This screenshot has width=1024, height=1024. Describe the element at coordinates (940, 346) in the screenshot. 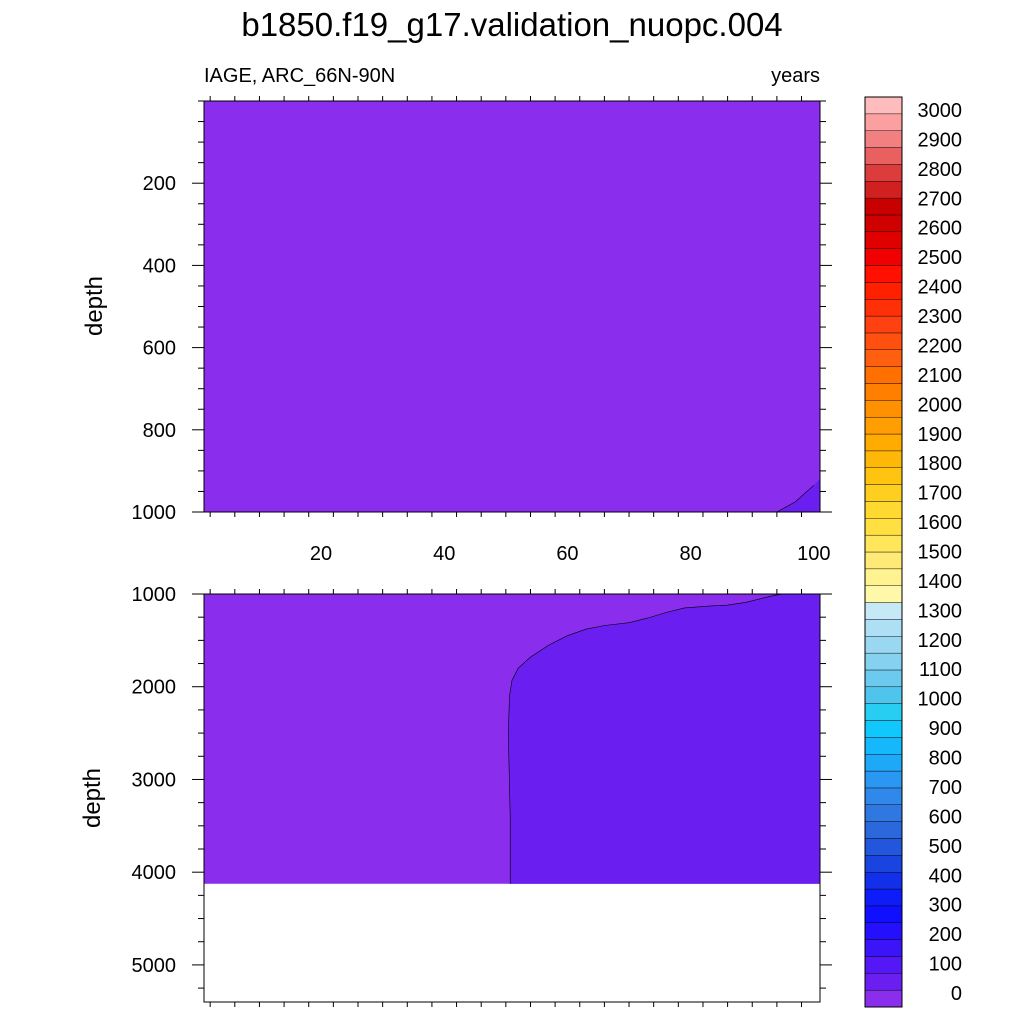

I see `colorbar-label: 2200` at that location.